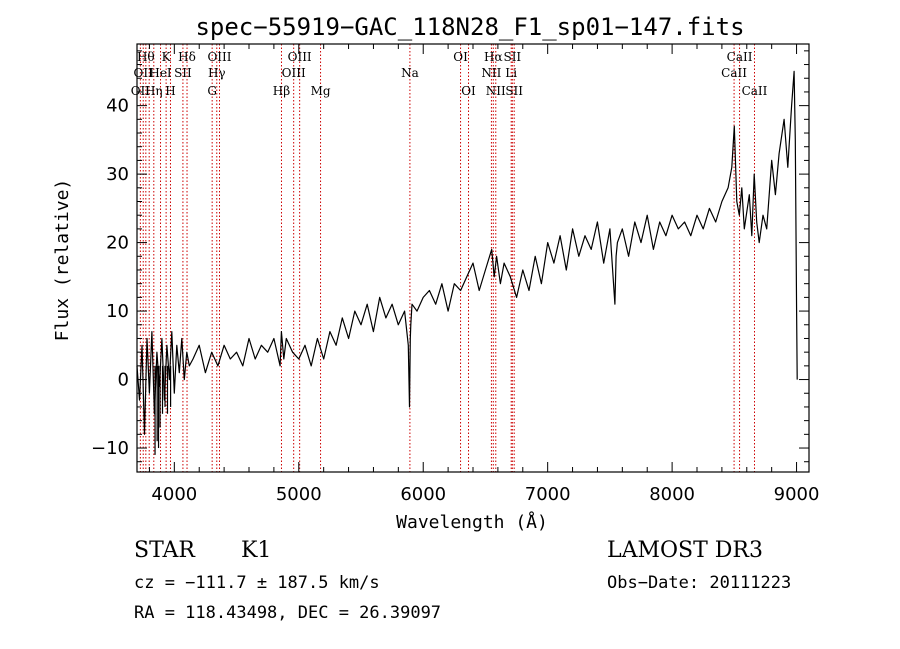  I want to click on obs-date: Obs−Date: 20111223, so click(699, 583).